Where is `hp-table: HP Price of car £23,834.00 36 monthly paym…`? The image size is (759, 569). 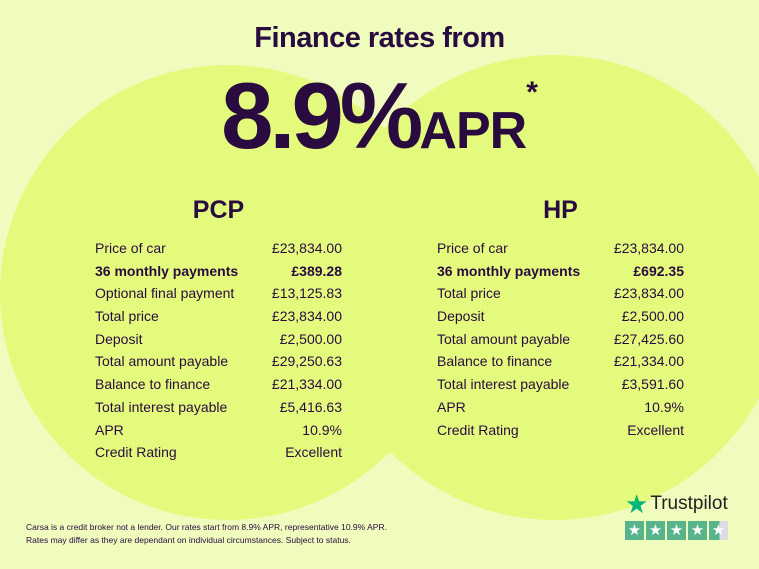
hp-table: HP Price of car £23,834.00 36 monthly paym… is located at coordinates (560, 318).